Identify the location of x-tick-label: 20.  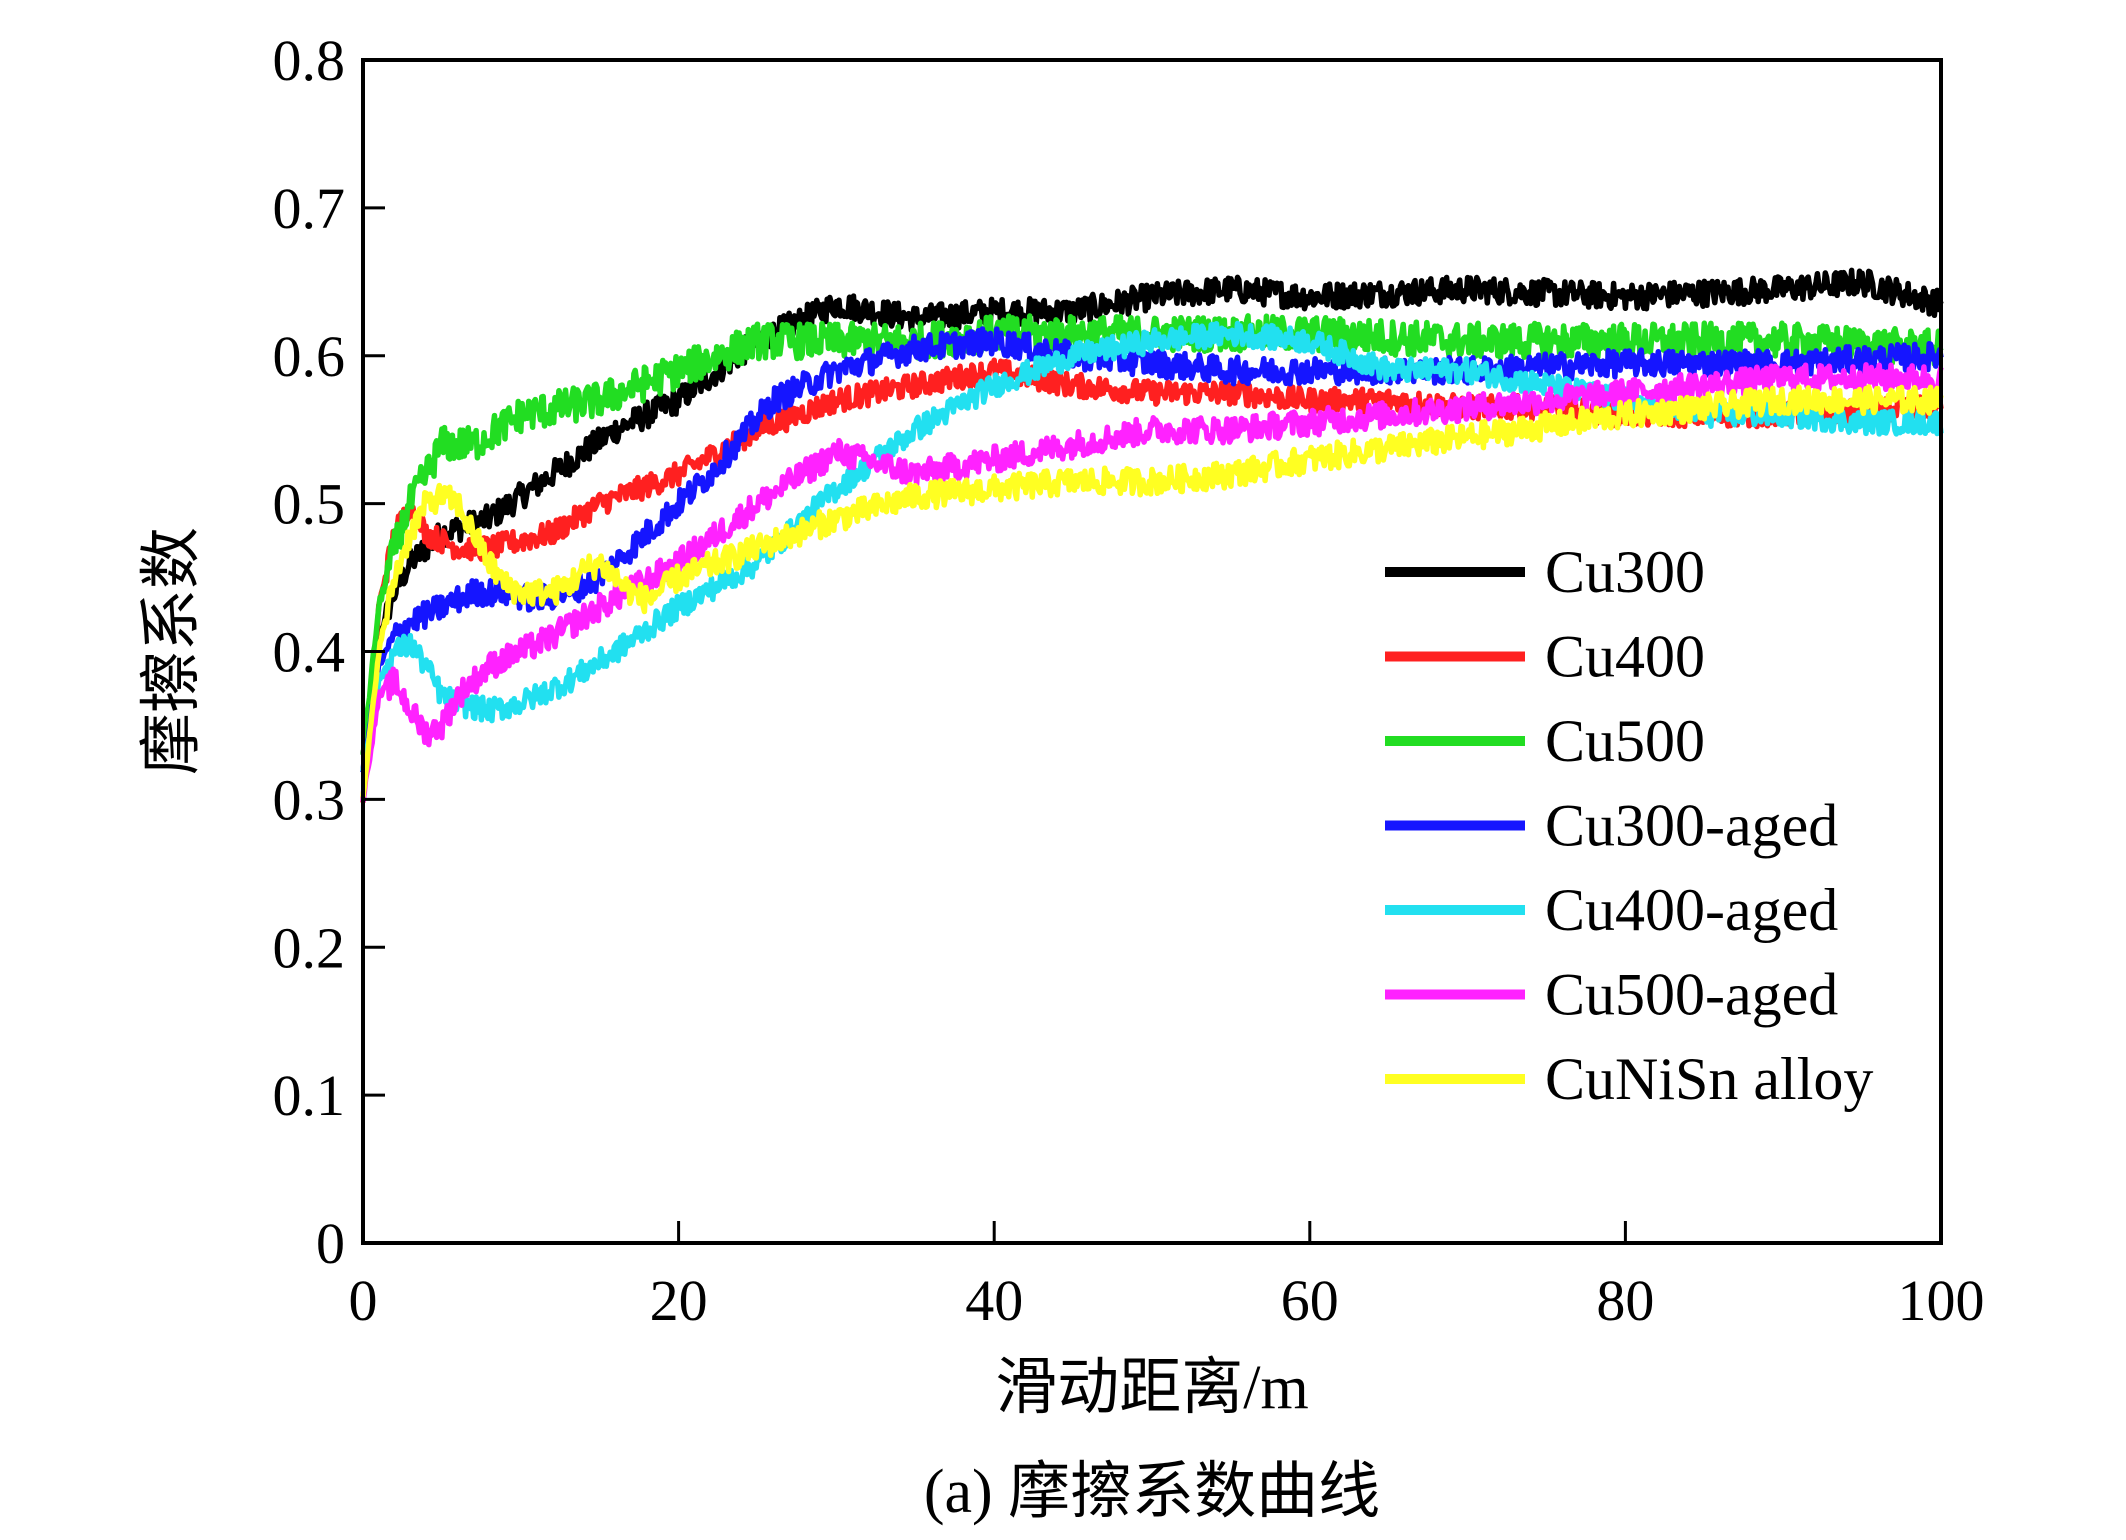
(679, 1300).